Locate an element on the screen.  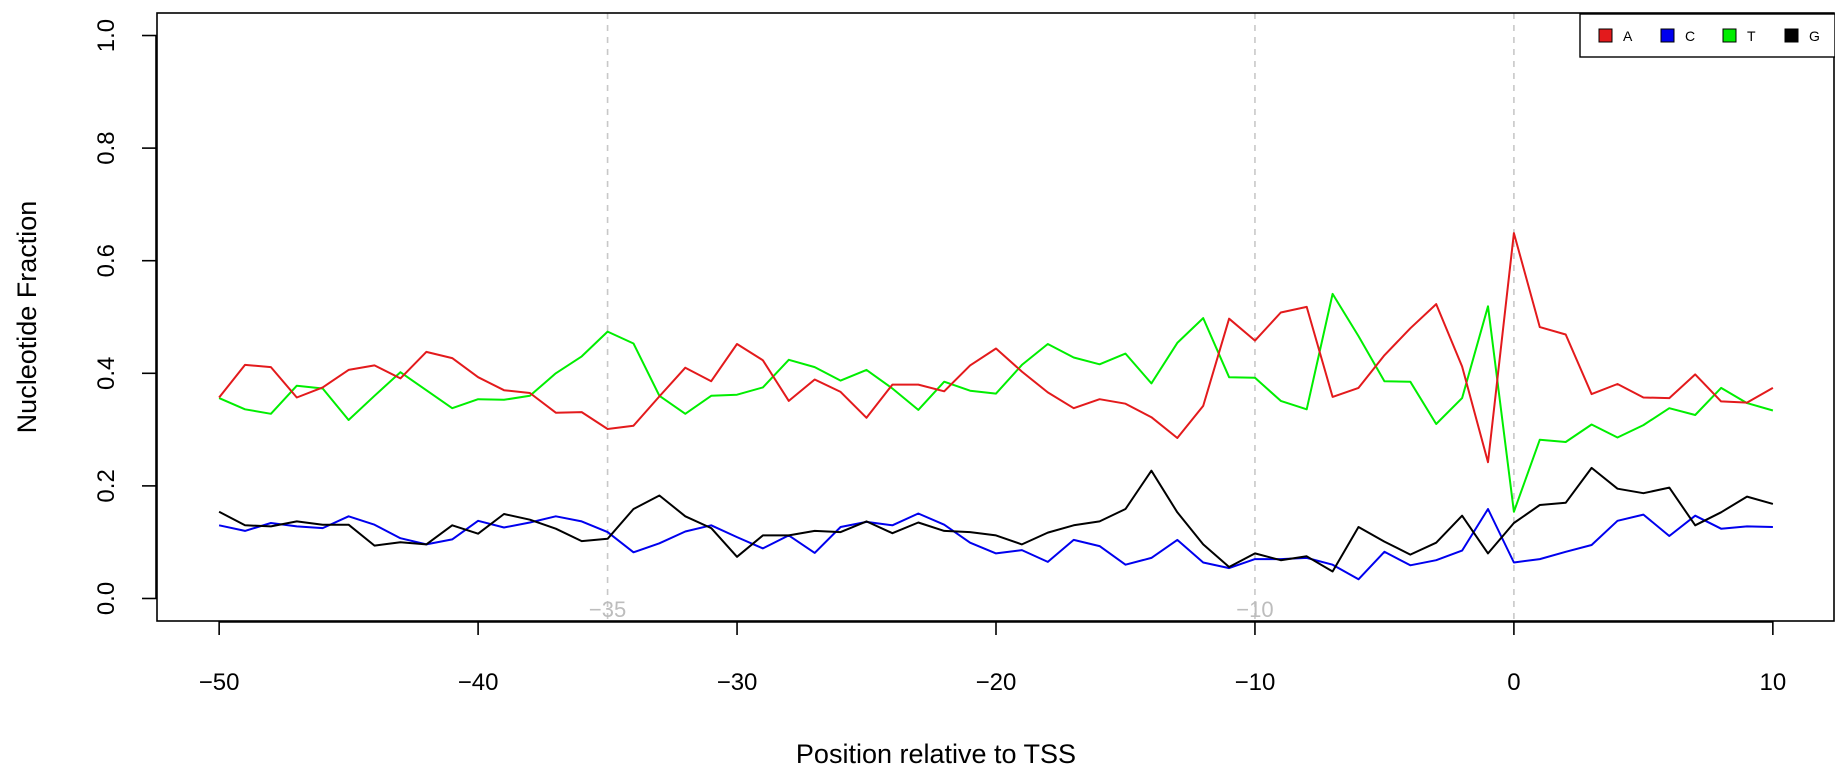
y-tick-label: 0.6 is located at coordinates (106, 260).